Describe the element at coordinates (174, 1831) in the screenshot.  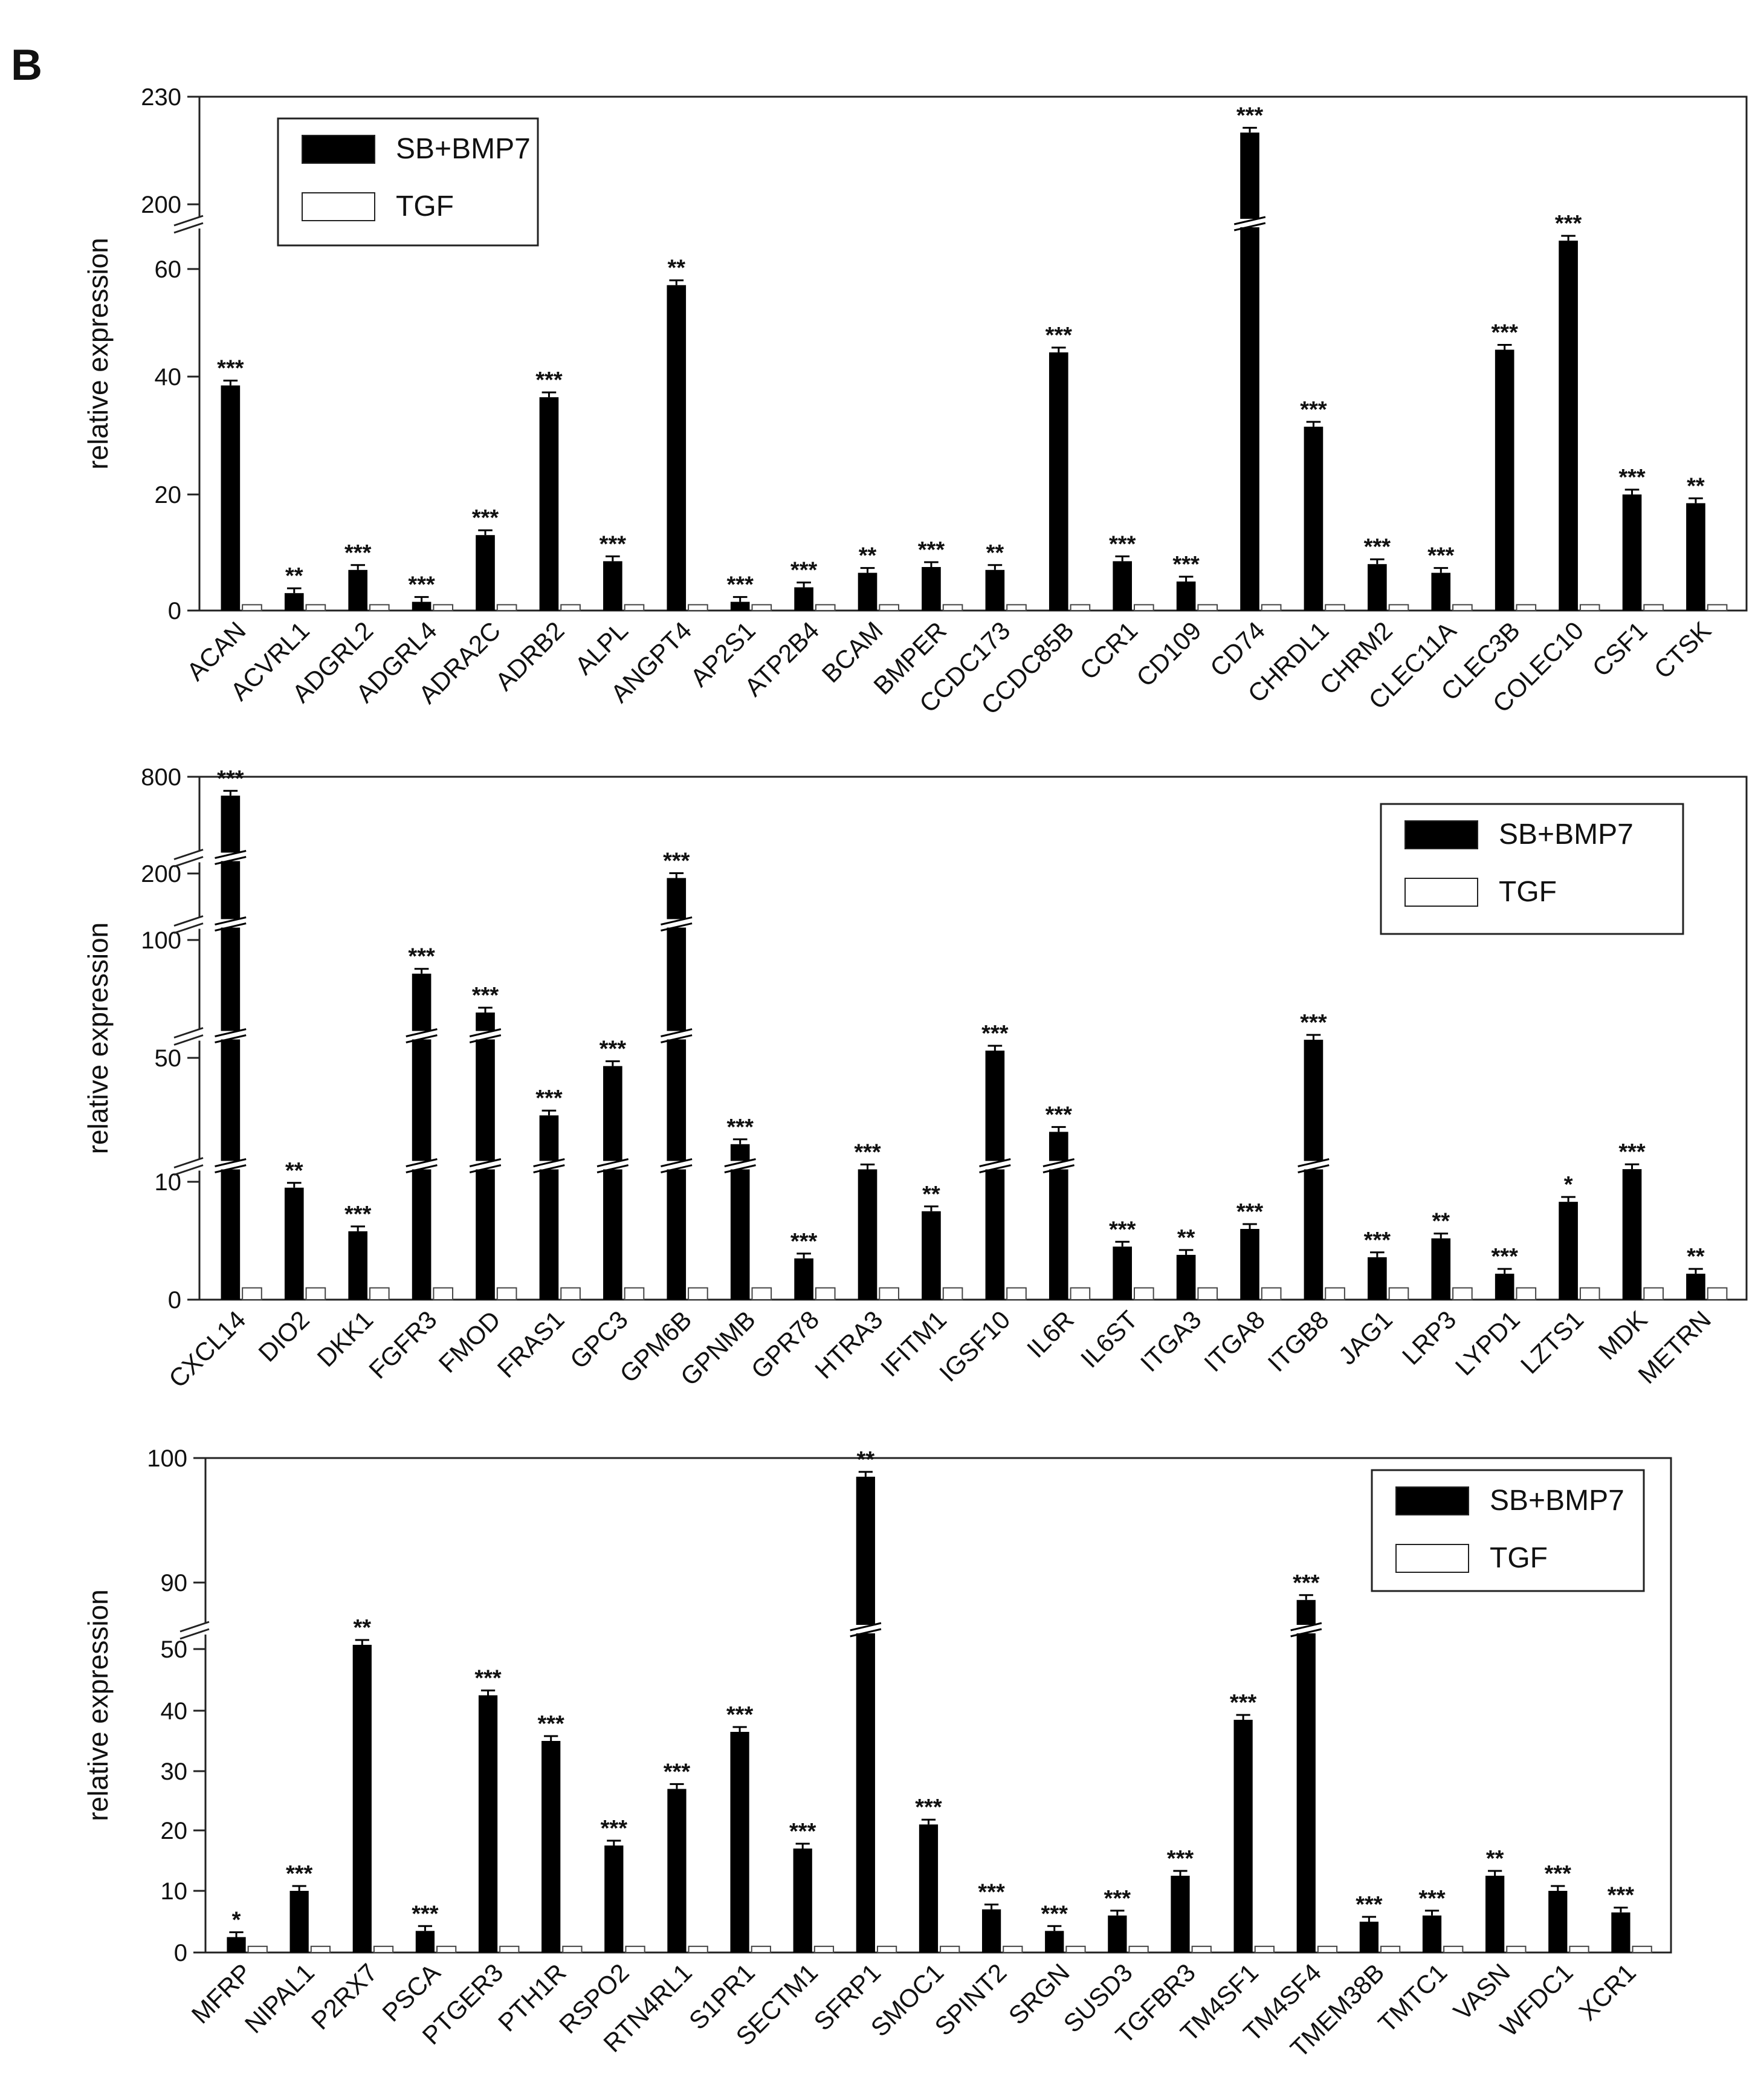
I see `y-tick-label: 20` at that location.